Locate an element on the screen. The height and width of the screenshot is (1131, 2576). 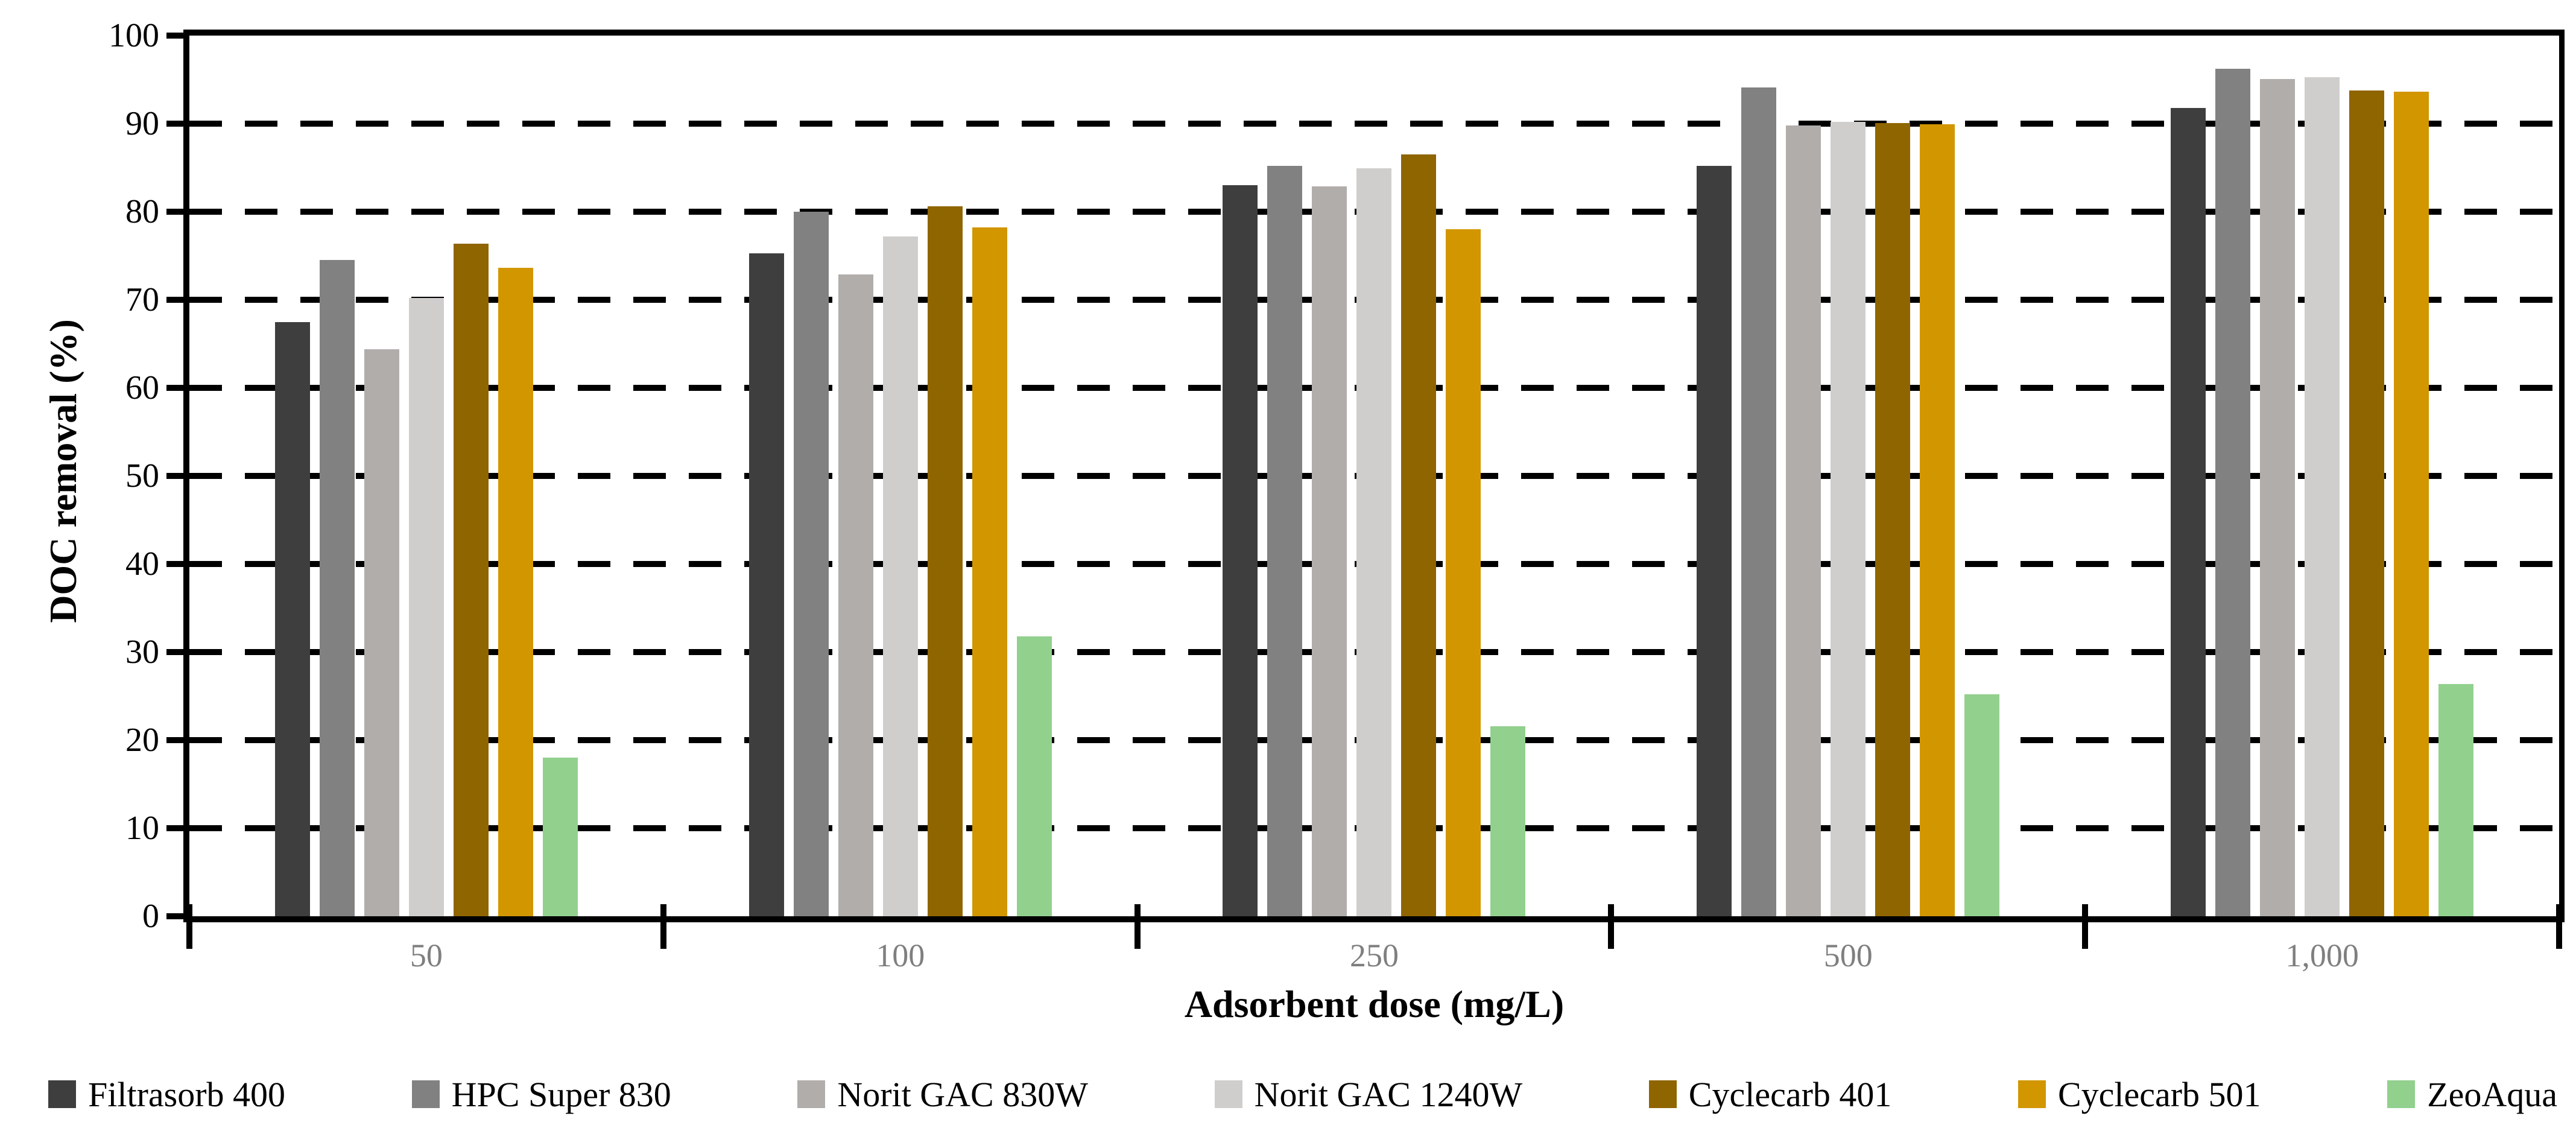
bar-filtrasorb-400-1,000 is located at coordinates (2188, 511).